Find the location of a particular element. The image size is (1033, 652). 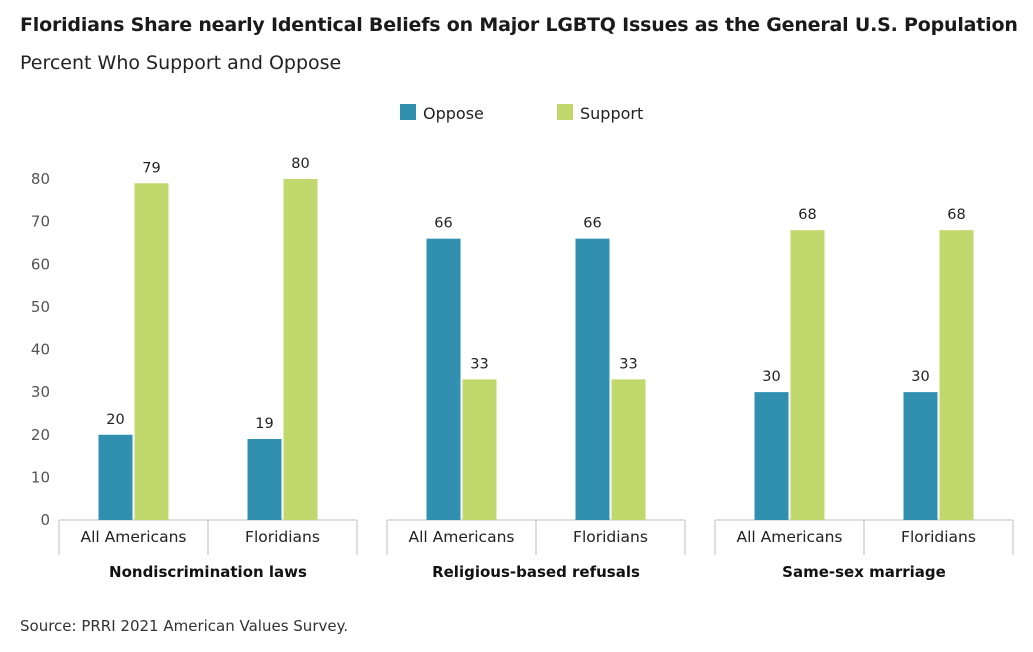

y-tick-label: 20 is located at coordinates (40, 435).